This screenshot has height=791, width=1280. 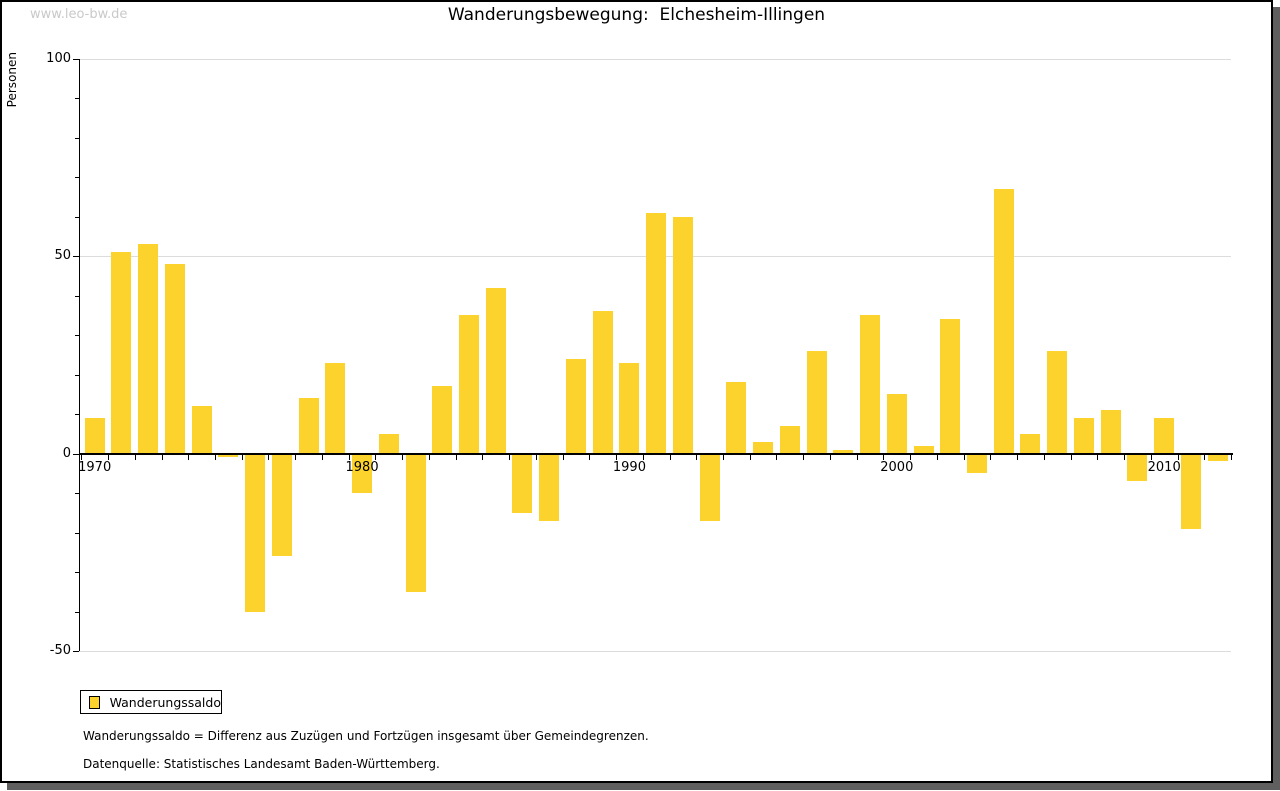 I want to click on bar-2011, so click(x=1190, y=491).